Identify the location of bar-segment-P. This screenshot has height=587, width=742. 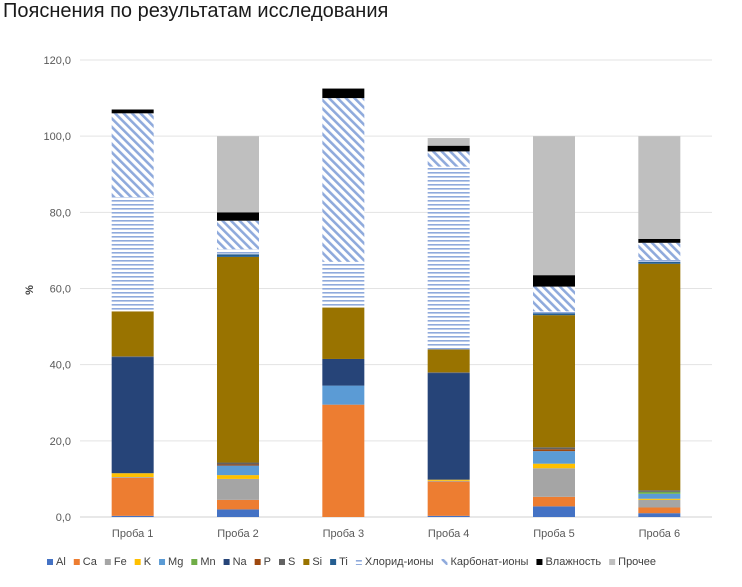
(238, 465).